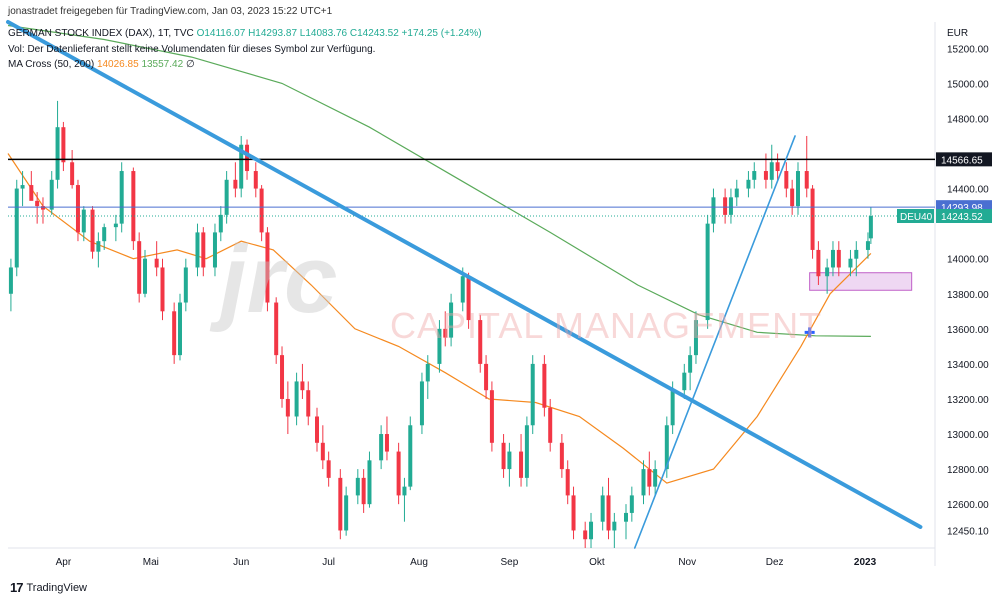  What do you see at coordinates (17, 587) in the screenshot?
I see `tradingview-logo-icon: 17` at bounding box center [17, 587].